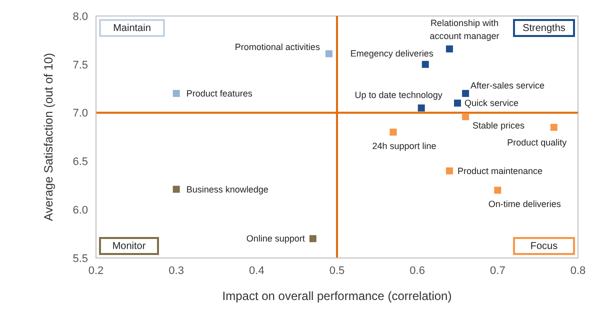 The width and height of the screenshot is (602, 330). I want to click on series-label: Promotional activities, so click(277, 47).